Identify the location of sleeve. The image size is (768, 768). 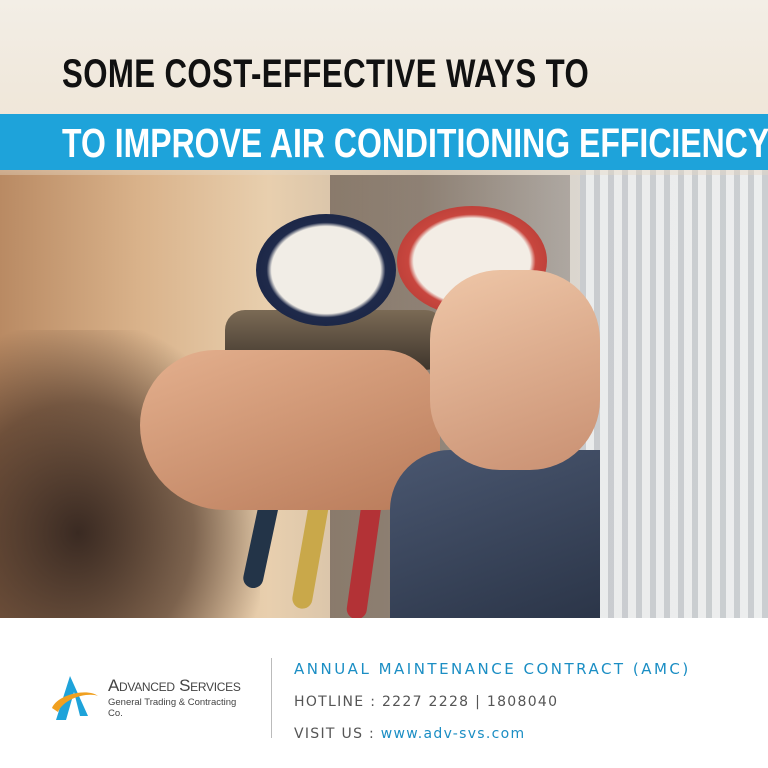
(495, 534).